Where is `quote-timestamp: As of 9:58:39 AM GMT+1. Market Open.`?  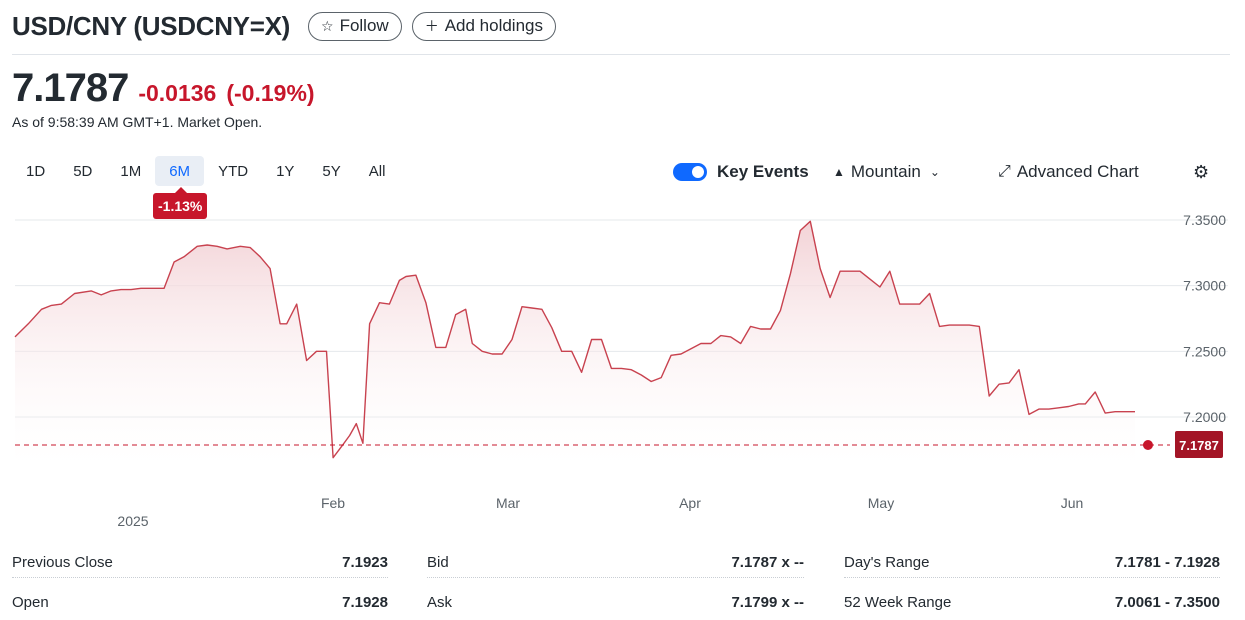 quote-timestamp: As of 9:58:39 AM GMT+1. Market Open. is located at coordinates (137, 122).